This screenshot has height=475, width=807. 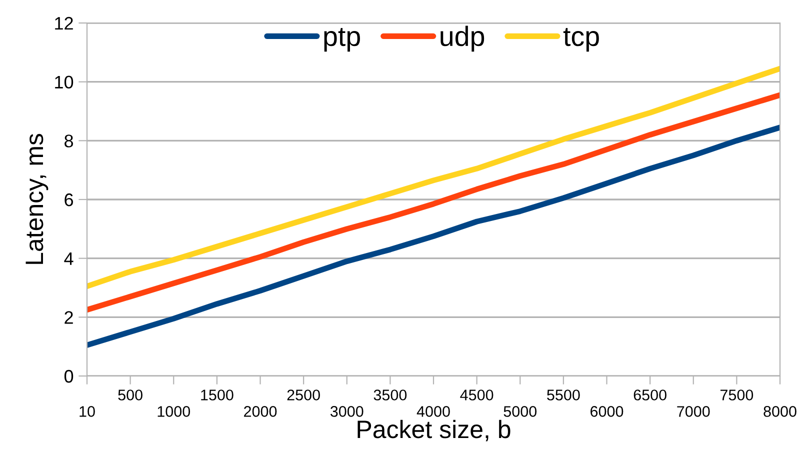 What do you see at coordinates (347, 411) in the screenshot?
I see `x-tick-label: 3000` at bounding box center [347, 411].